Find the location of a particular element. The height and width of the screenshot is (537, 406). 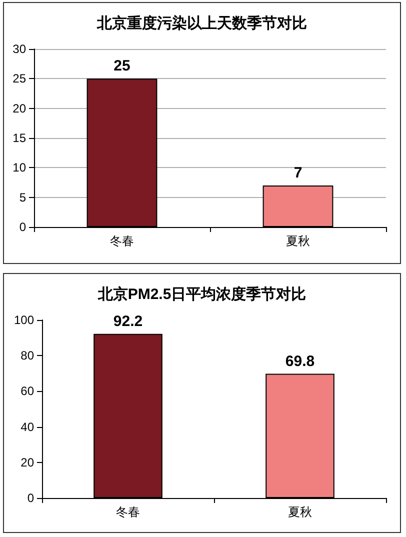

data-label: 25 is located at coordinates (122, 66).